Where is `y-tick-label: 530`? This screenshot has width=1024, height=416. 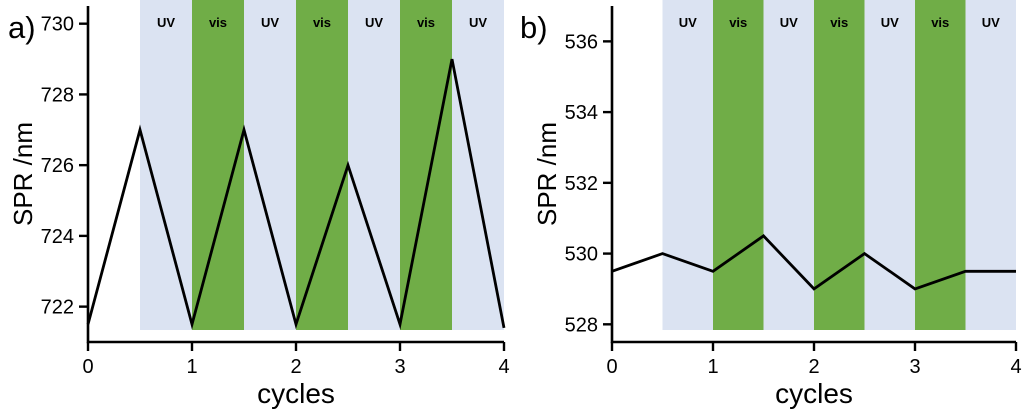 y-tick-label: 530 is located at coordinates (581, 255).